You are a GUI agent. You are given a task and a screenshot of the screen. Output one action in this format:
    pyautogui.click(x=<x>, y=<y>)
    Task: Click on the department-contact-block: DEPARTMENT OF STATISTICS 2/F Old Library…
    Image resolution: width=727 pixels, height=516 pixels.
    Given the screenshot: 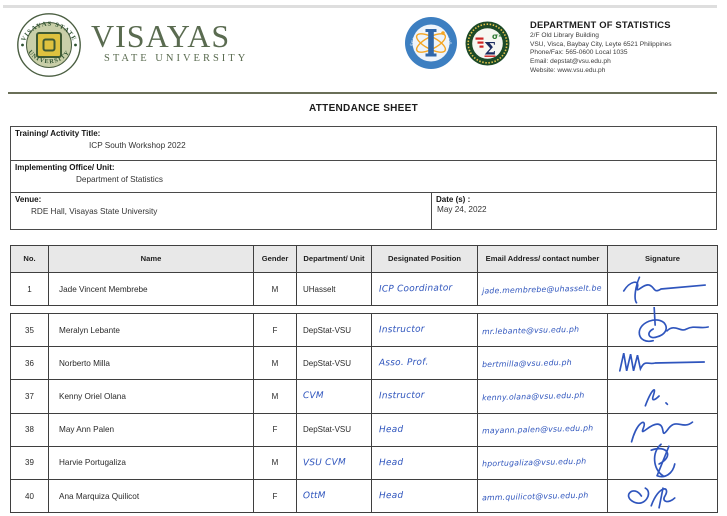 What is the action you would take?
    pyautogui.click(x=627, y=47)
    